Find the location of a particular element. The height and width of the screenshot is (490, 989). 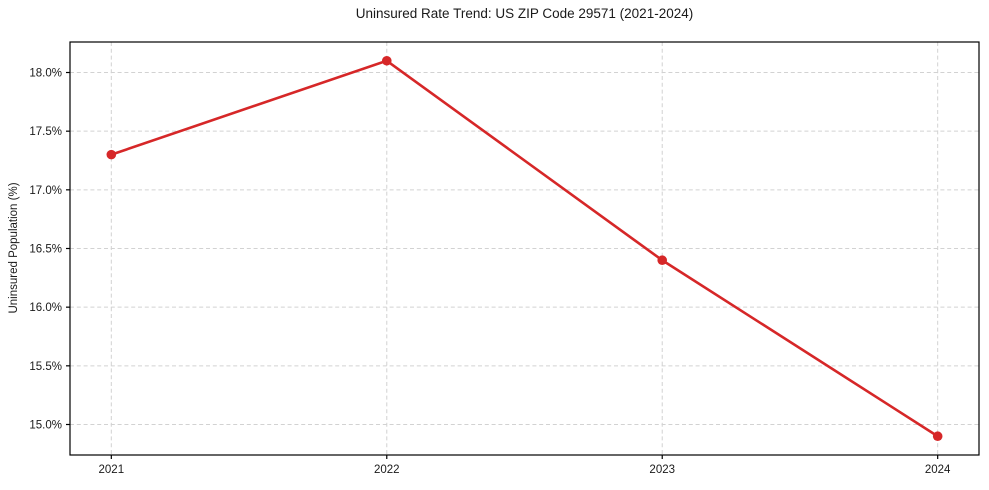

y-tick-label: 15.5% is located at coordinates (45, 367).